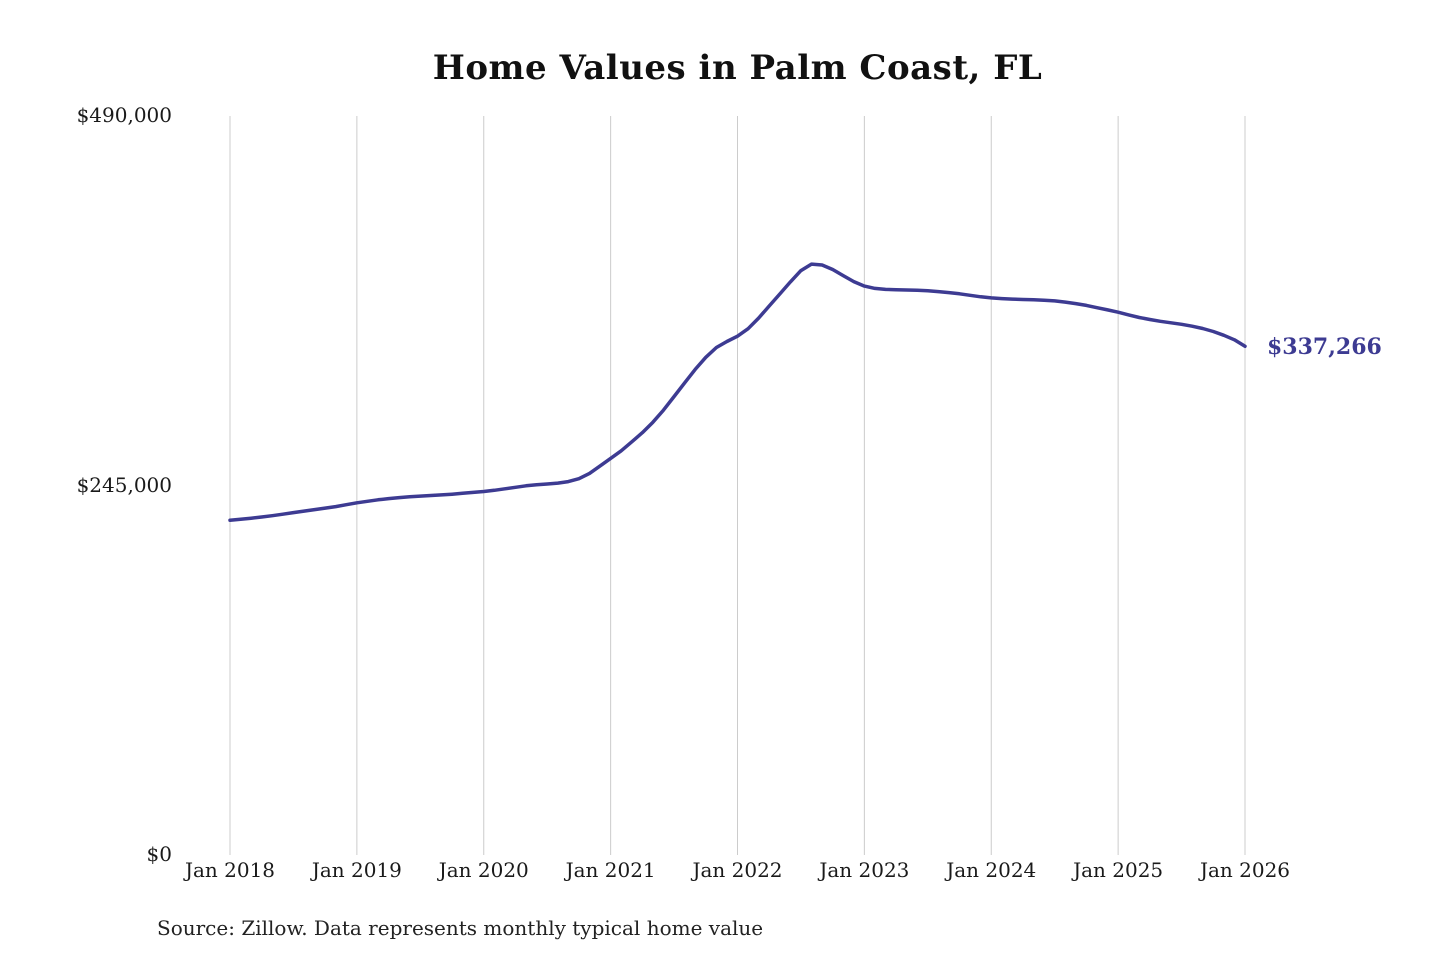 The height and width of the screenshot is (960, 1440). I want to click on x-tick-label: Jan 2026, so click(1245, 870).